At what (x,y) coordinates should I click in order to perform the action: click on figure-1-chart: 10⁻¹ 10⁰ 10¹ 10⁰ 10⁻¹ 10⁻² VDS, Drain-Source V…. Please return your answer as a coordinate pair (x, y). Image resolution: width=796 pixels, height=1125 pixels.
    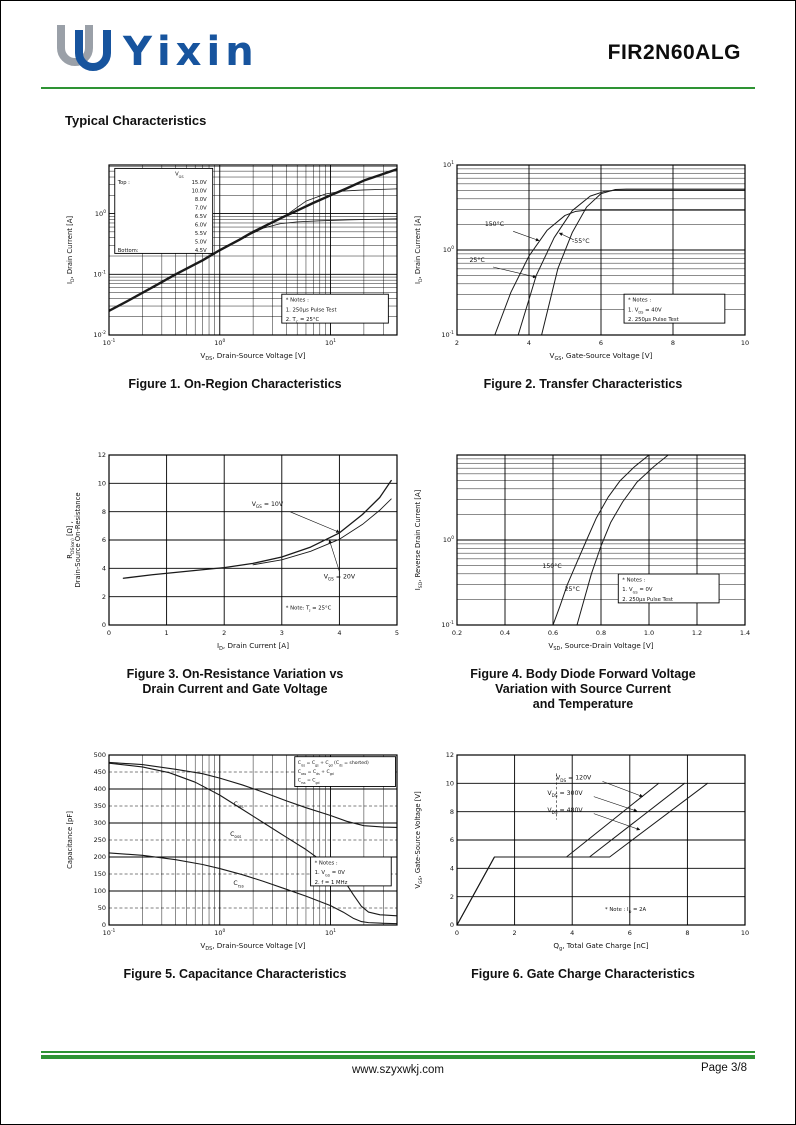
    Looking at the image, I should click on (235, 263).